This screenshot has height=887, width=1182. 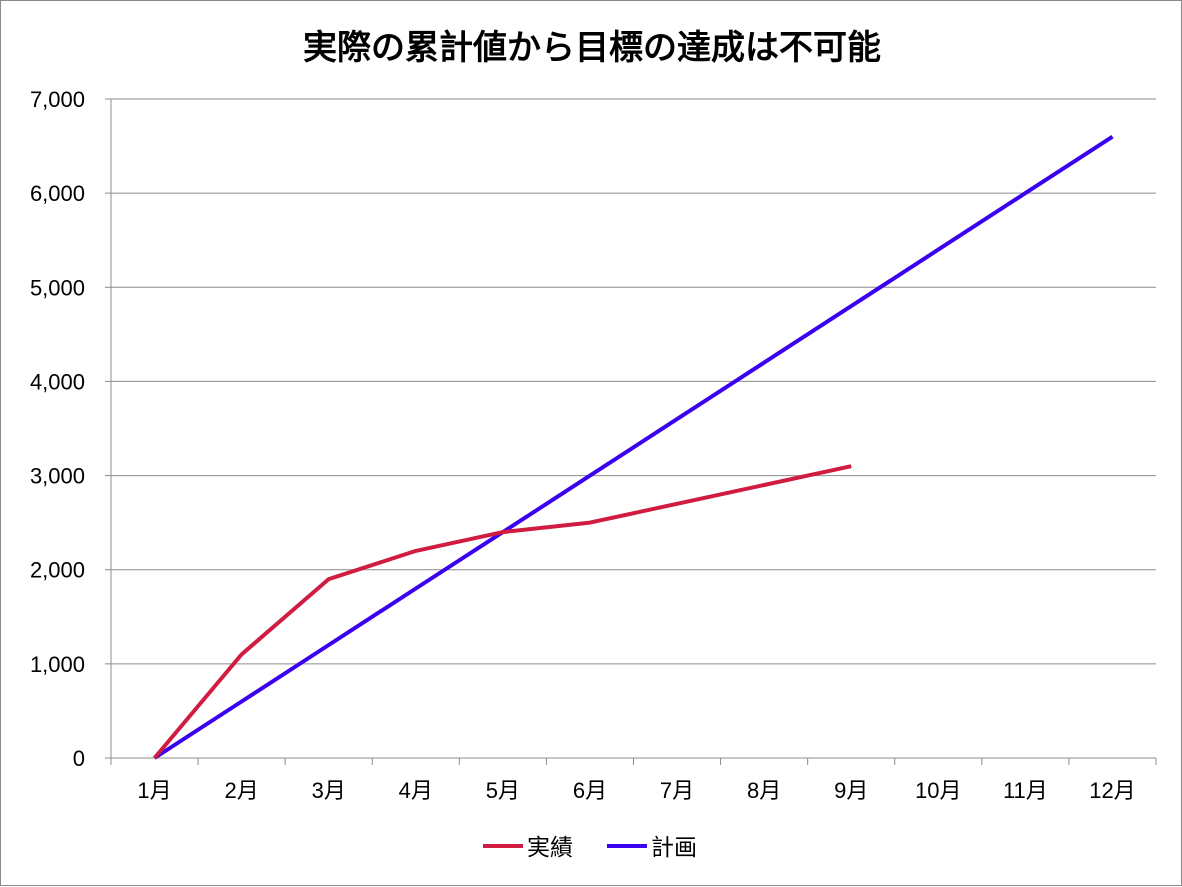 What do you see at coordinates (57, 381) in the screenshot?
I see `y-tick-label: 4,000` at bounding box center [57, 381].